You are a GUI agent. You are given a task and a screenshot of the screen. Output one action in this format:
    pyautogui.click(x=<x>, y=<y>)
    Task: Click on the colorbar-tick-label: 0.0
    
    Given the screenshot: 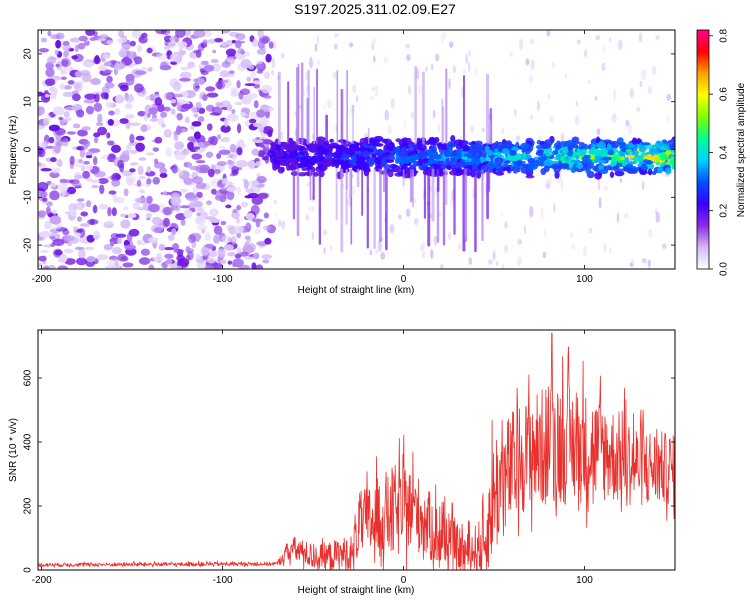 What is the action you would take?
    pyautogui.click(x=724, y=269)
    